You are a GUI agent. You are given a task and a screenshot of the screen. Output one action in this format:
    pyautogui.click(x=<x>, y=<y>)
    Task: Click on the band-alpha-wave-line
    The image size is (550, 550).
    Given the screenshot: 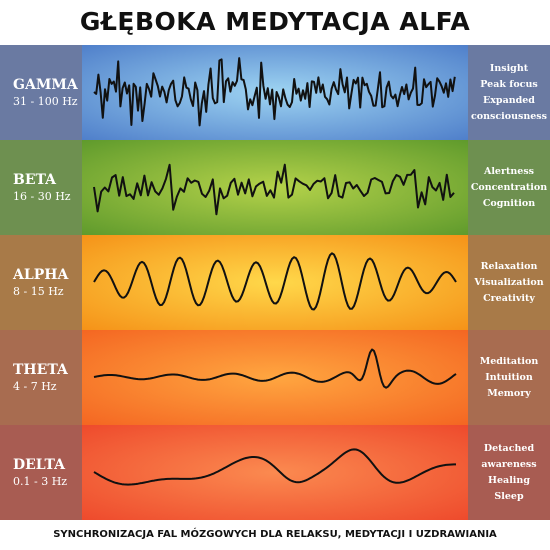 What is the action you would take?
    pyautogui.click(x=275, y=281)
    